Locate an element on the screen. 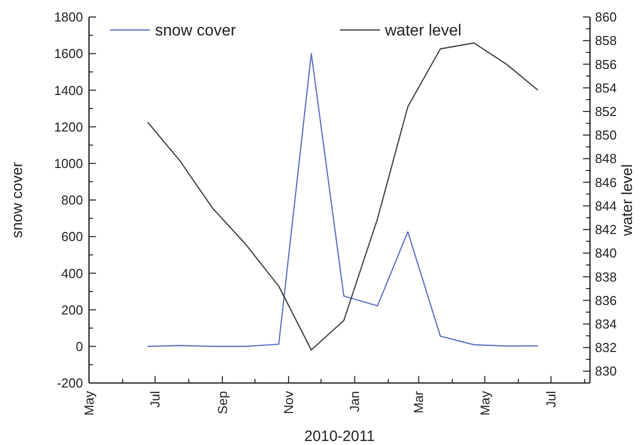 The image size is (641, 445). y2-tick-label: 848 is located at coordinates (606, 158).